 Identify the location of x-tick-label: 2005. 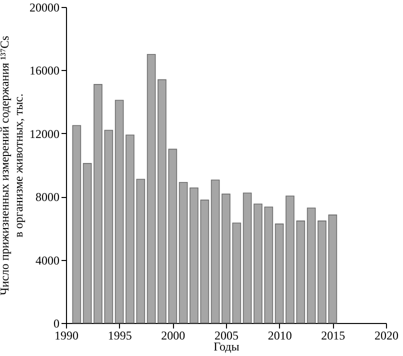
(226, 335).